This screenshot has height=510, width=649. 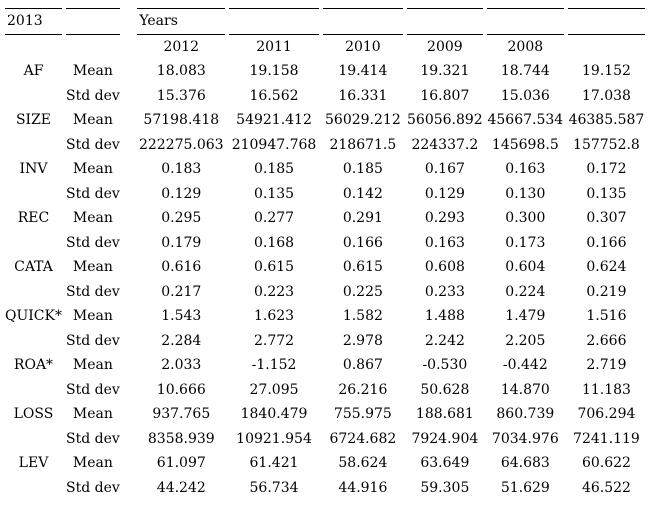 What do you see at coordinates (362, 218) in the screenshot?
I see `value-cell: 0.291` at bounding box center [362, 218].